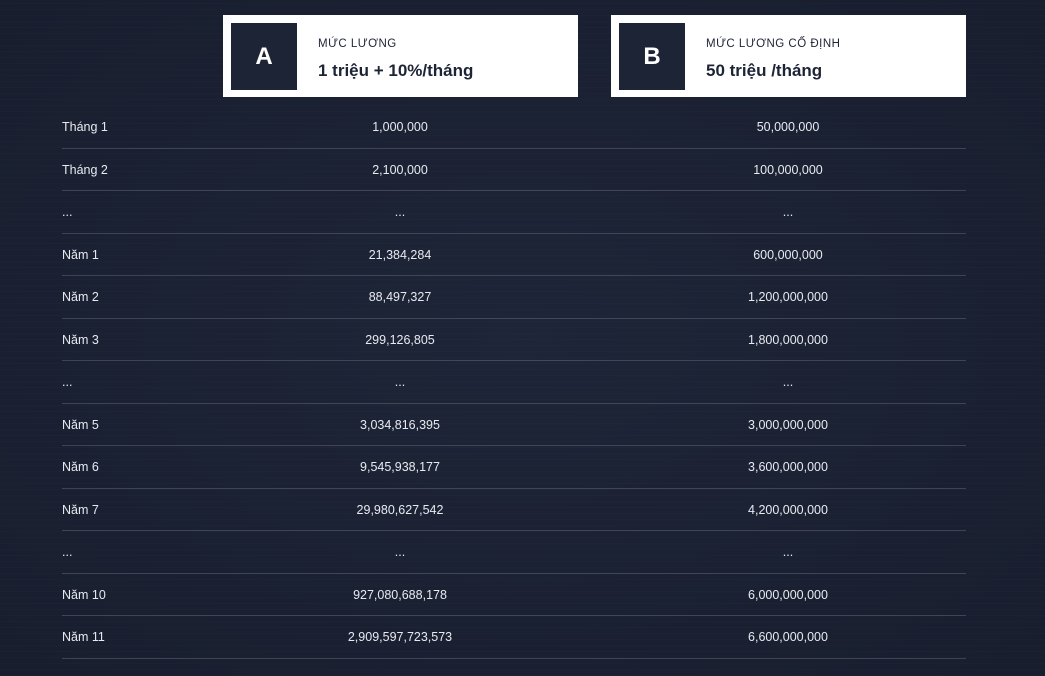 The height and width of the screenshot is (676, 1045). What do you see at coordinates (80, 467) in the screenshot?
I see `row-label: Năm 6` at bounding box center [80, 467].